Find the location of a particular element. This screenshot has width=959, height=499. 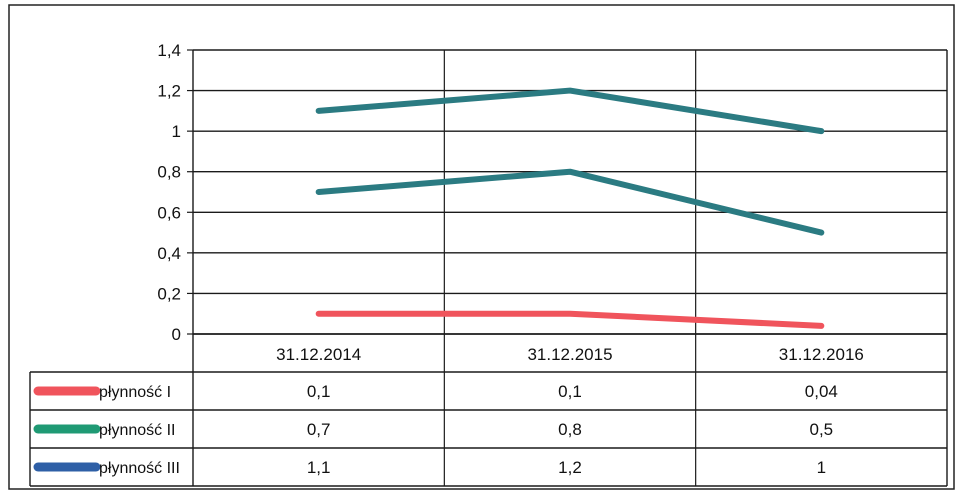

y-tick-label: 1,2 is located at coordinates (169, 91).